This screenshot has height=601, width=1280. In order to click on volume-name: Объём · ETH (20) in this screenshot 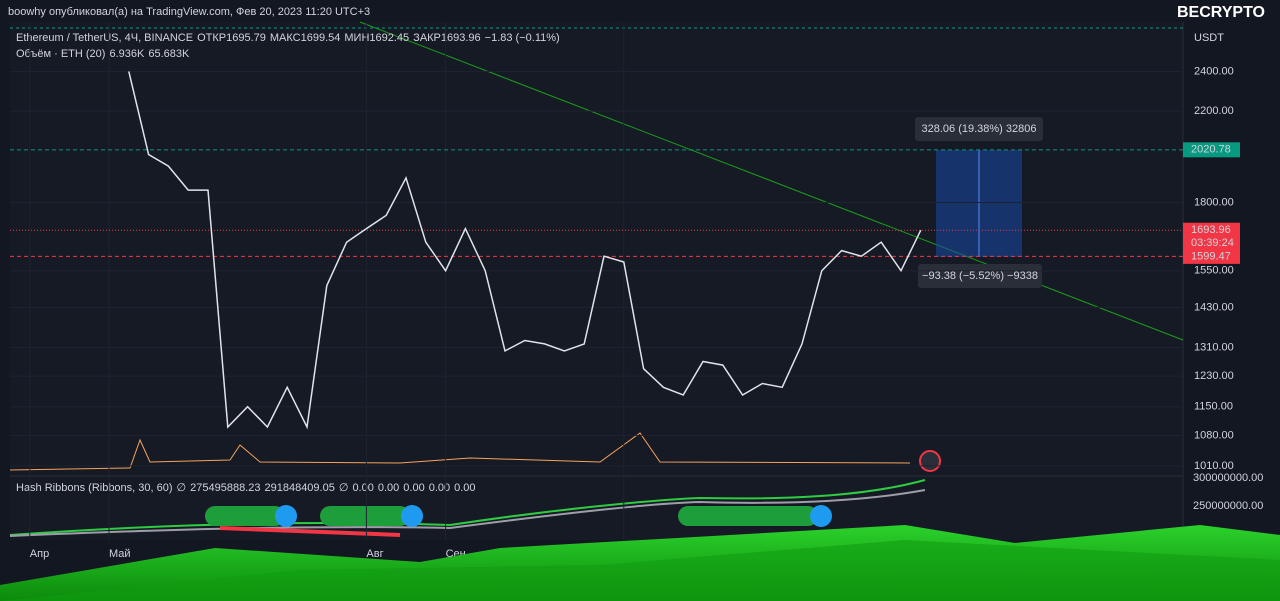, I will do `click(60, 54)`.